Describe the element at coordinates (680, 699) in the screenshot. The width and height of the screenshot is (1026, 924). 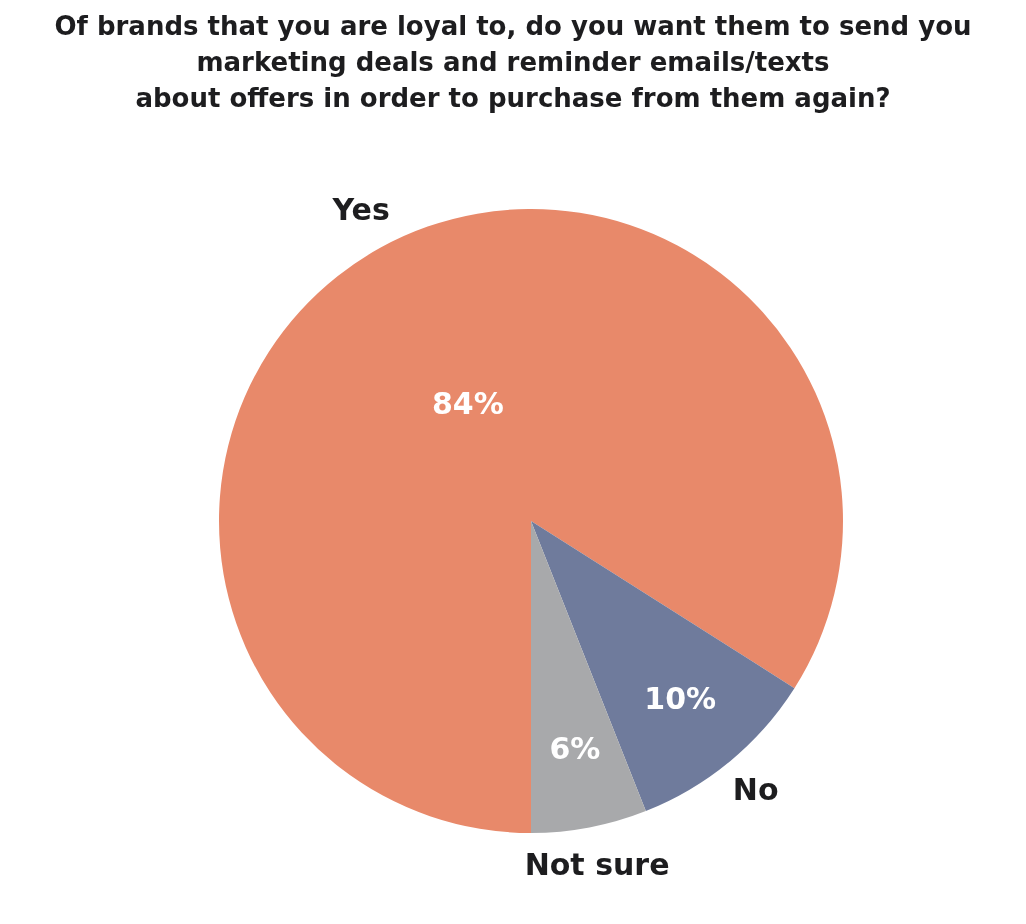
I see `data-label: 10%` at that location.